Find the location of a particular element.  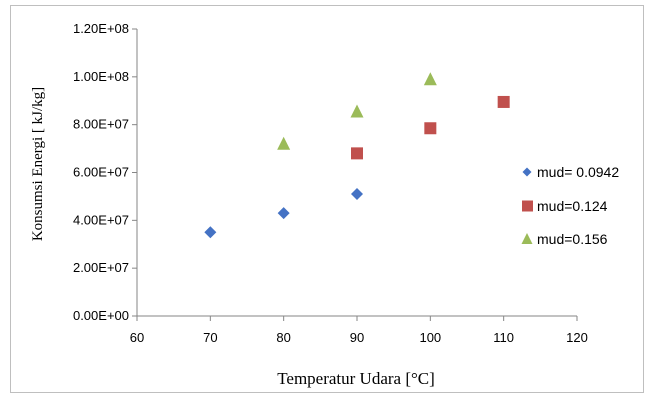

y-tick-label: 4.00E+07 is located at coordinates (101, 219).